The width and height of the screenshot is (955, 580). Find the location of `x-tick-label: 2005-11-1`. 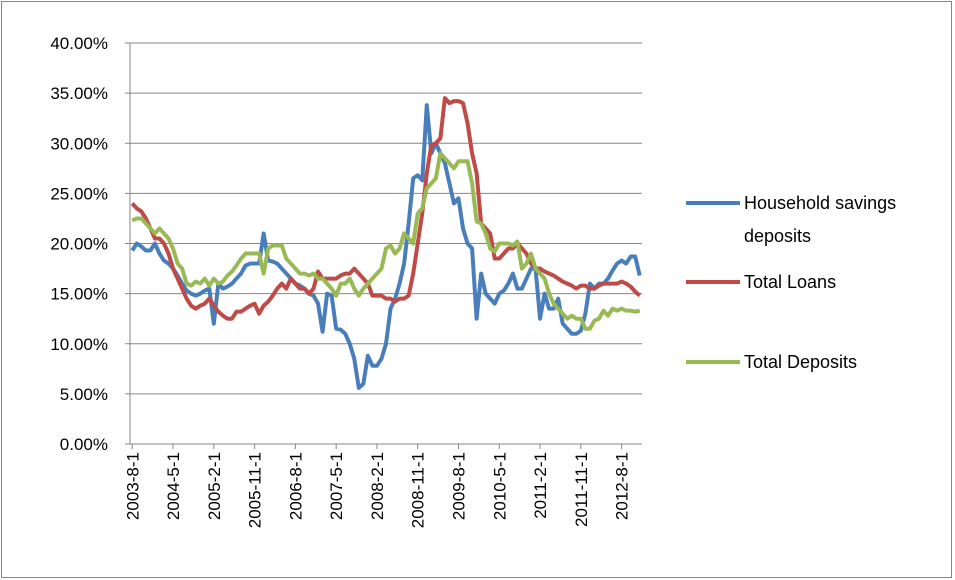

x-tick-label: 2005-11-1 is located at coordinates (255, 490).